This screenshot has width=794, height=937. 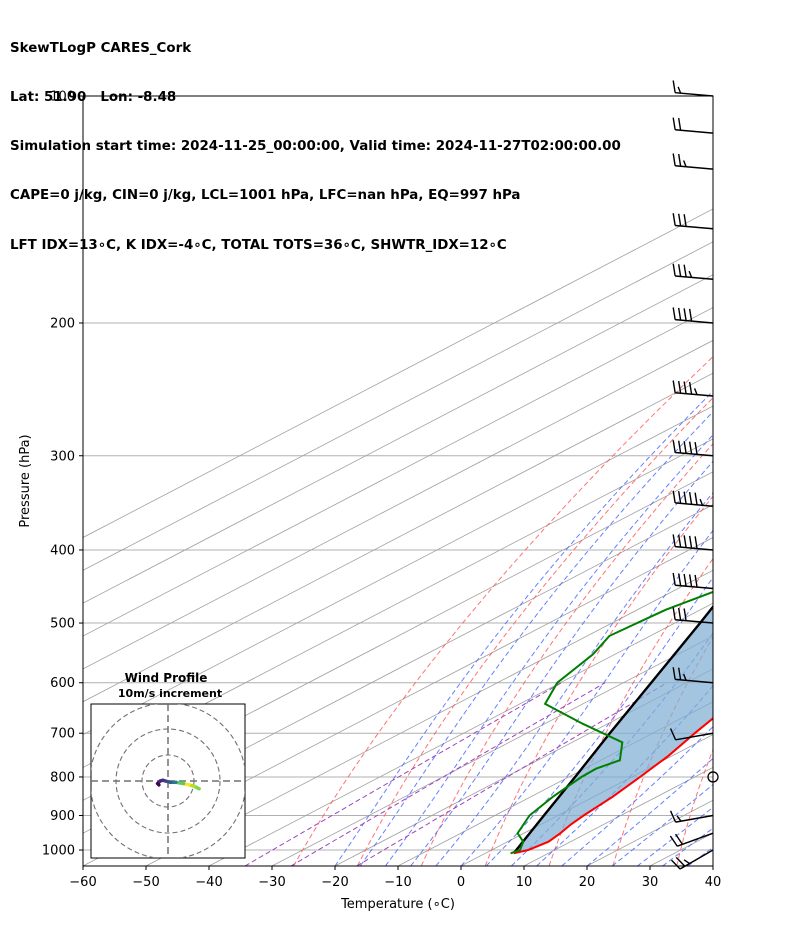 I want to click on x-tick-label: −10, so click(x=397, y=882).